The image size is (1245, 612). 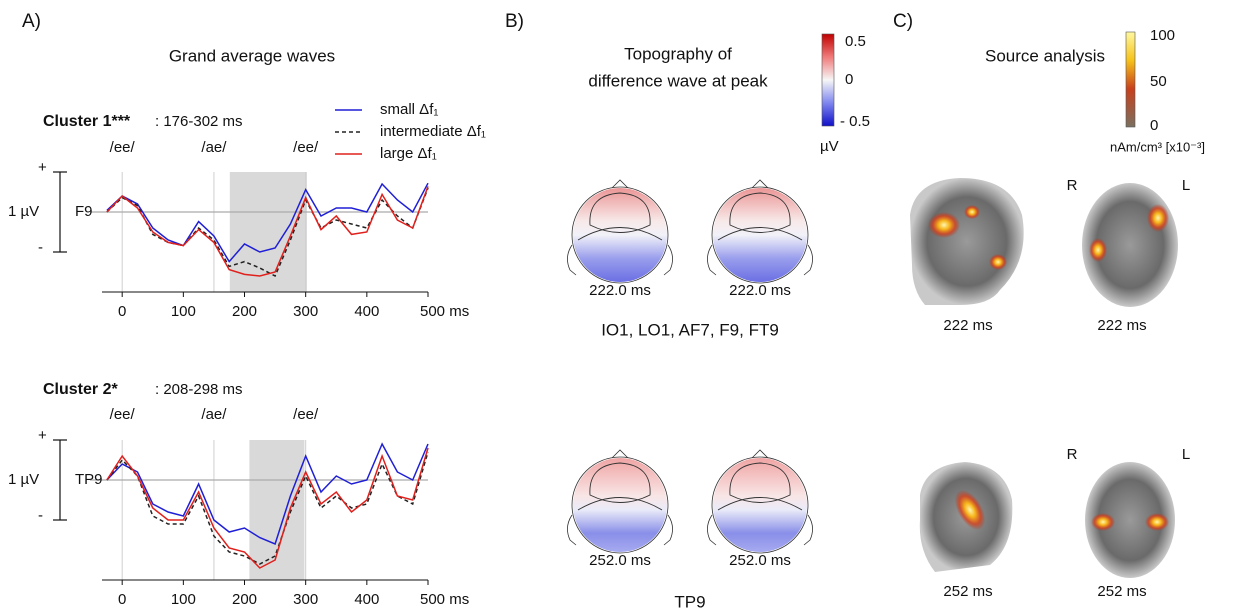 I want to click on chart-title: Cluster 2*, so click(x=80, y=389).